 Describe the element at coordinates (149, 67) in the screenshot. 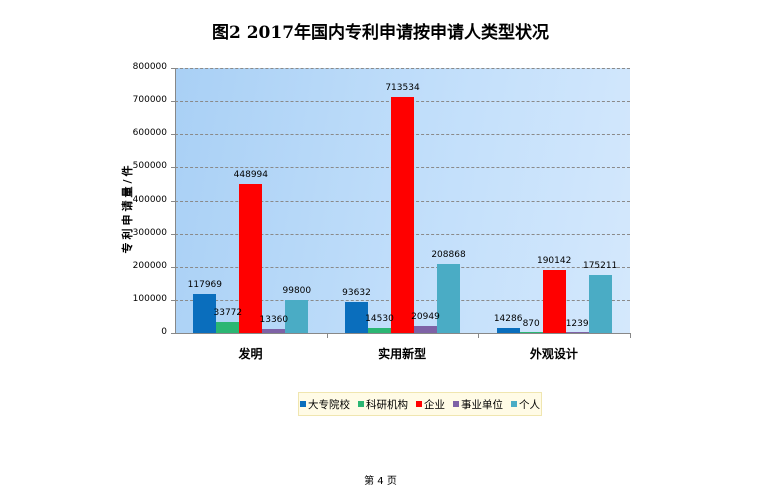

I see `y-tick-label: 800000` at that location.